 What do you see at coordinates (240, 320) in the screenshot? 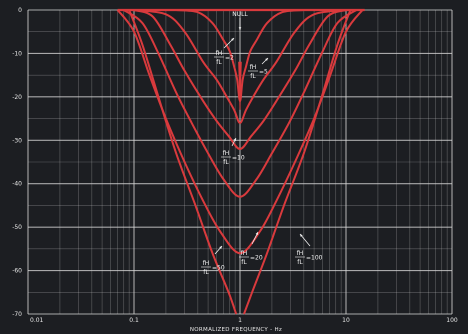
I see `x-tick-label: 1` at bounding box center [240, 320].